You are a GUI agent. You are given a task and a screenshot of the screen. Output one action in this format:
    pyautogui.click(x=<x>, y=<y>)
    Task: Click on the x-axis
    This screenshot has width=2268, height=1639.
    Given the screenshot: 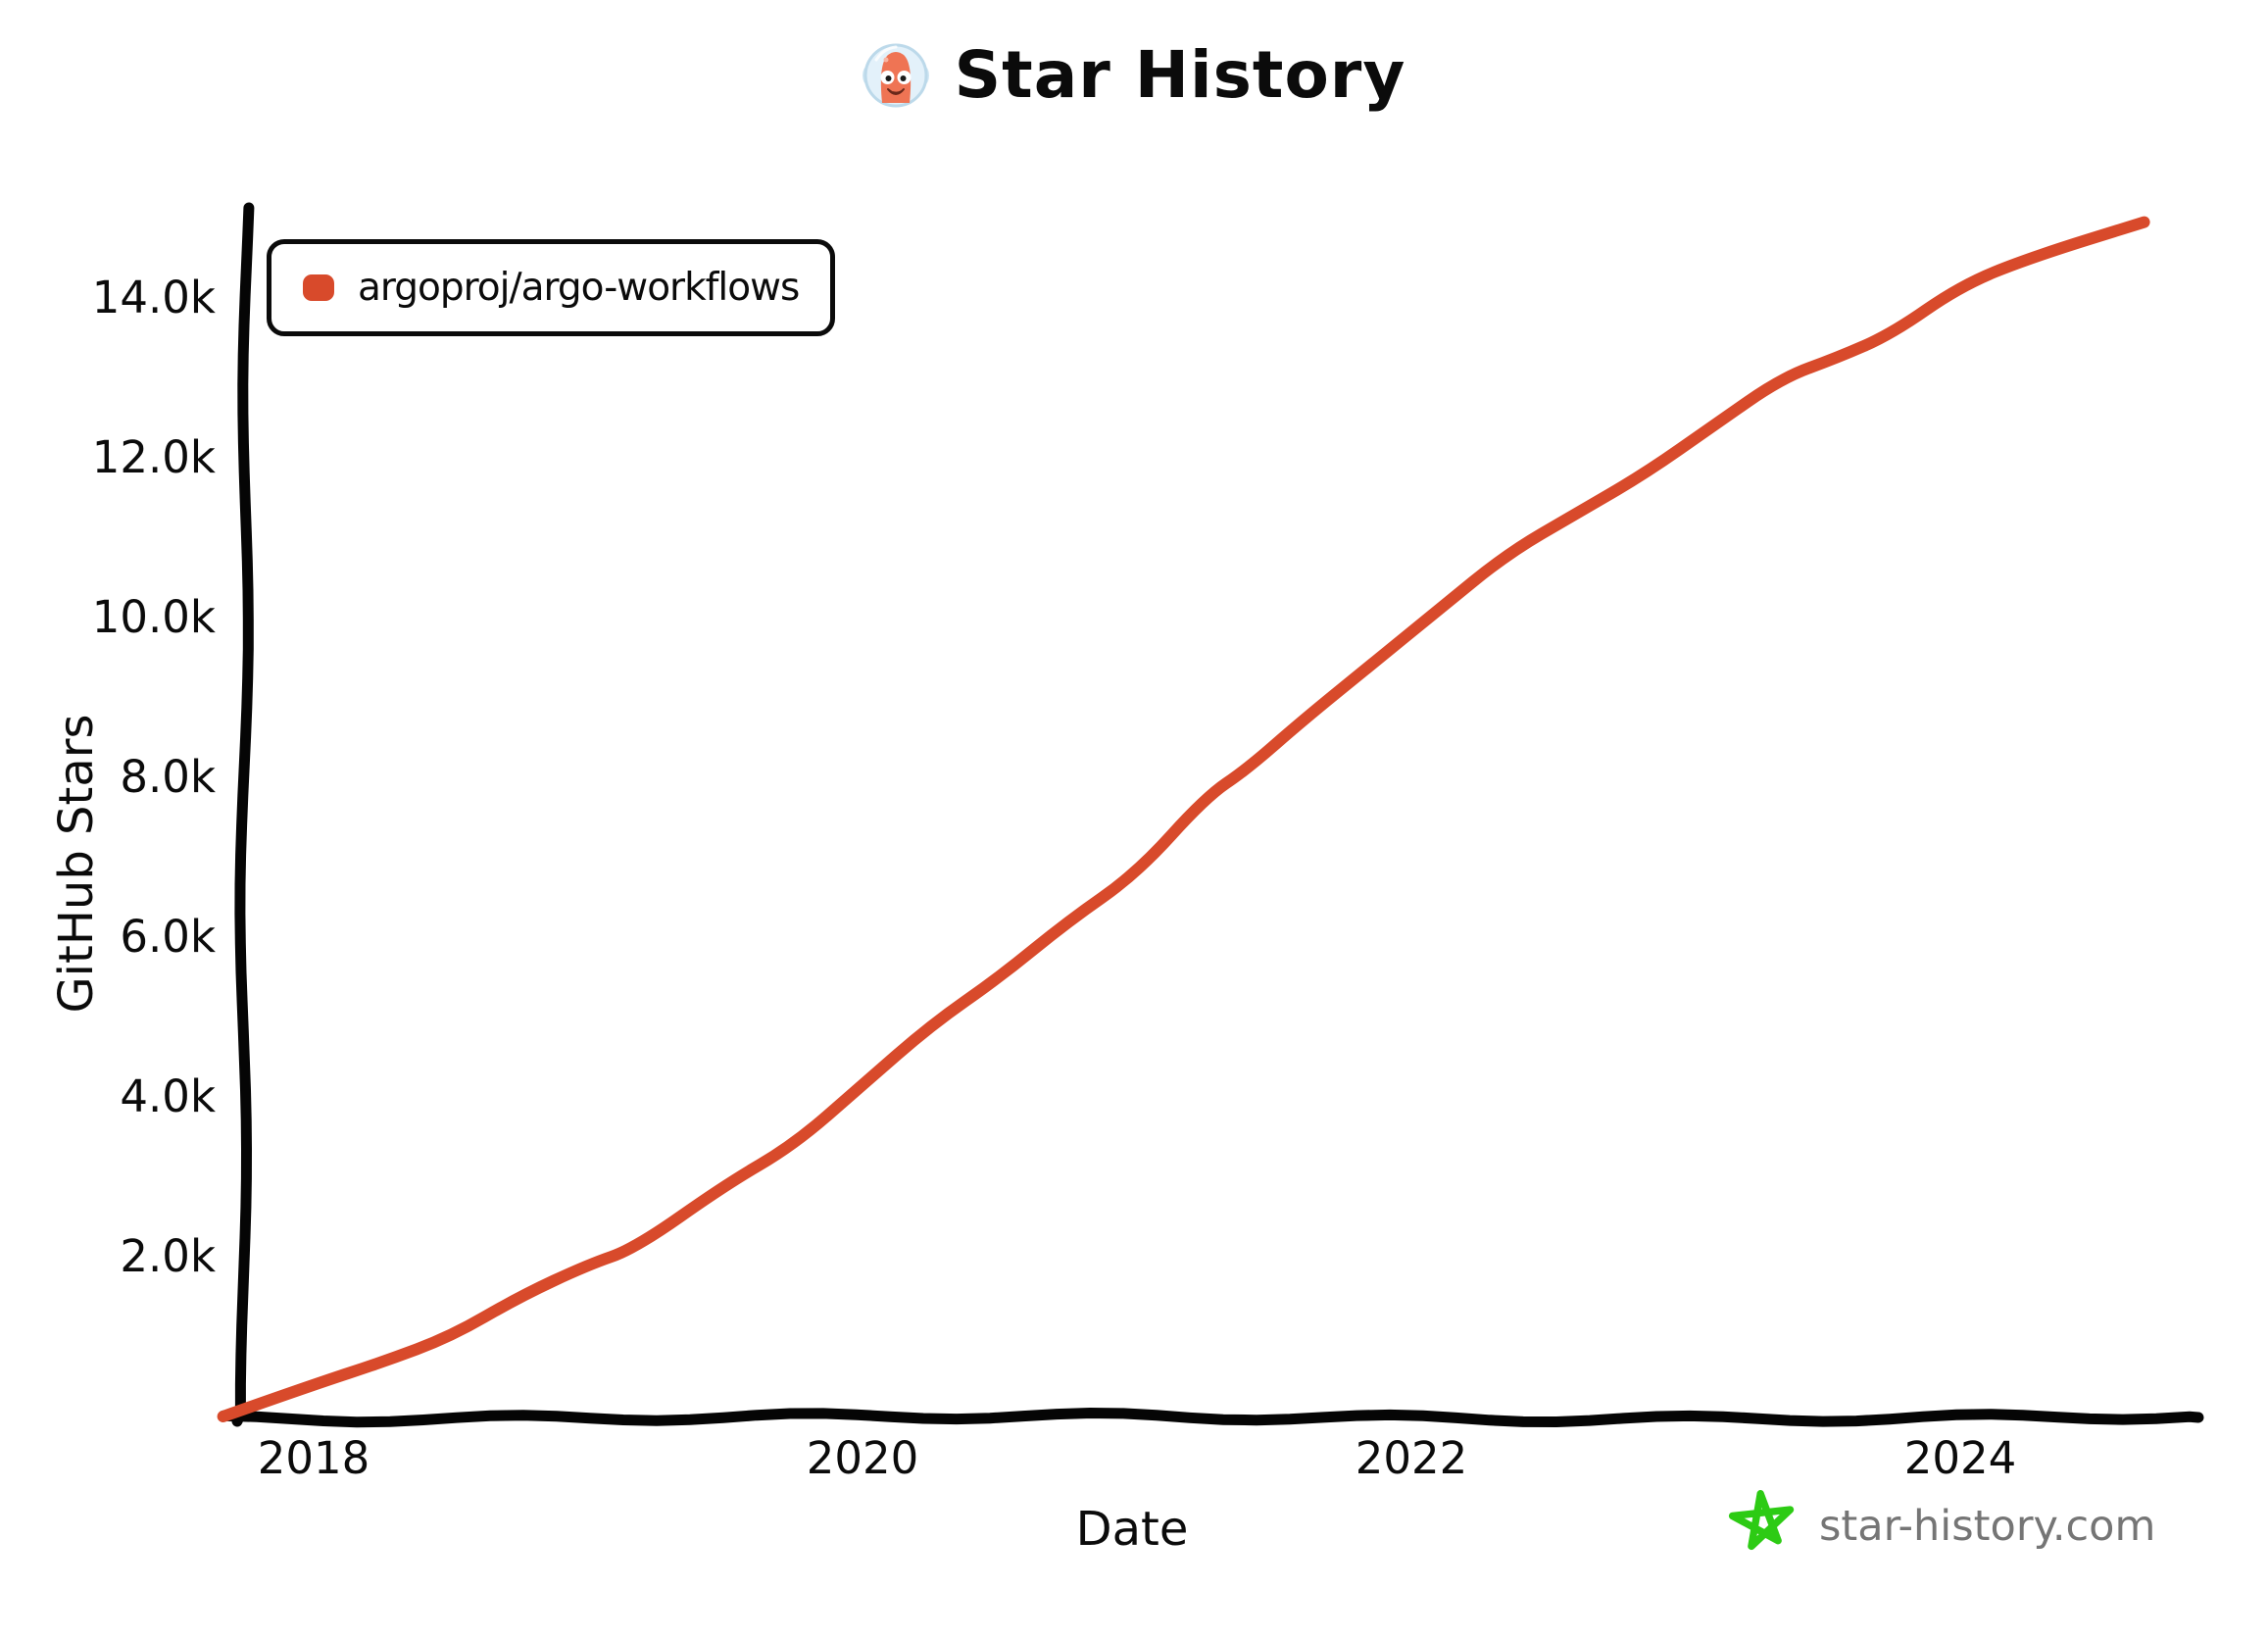 What is the action you would take?
    pyautogui.click(x=1211, y=1418)
    